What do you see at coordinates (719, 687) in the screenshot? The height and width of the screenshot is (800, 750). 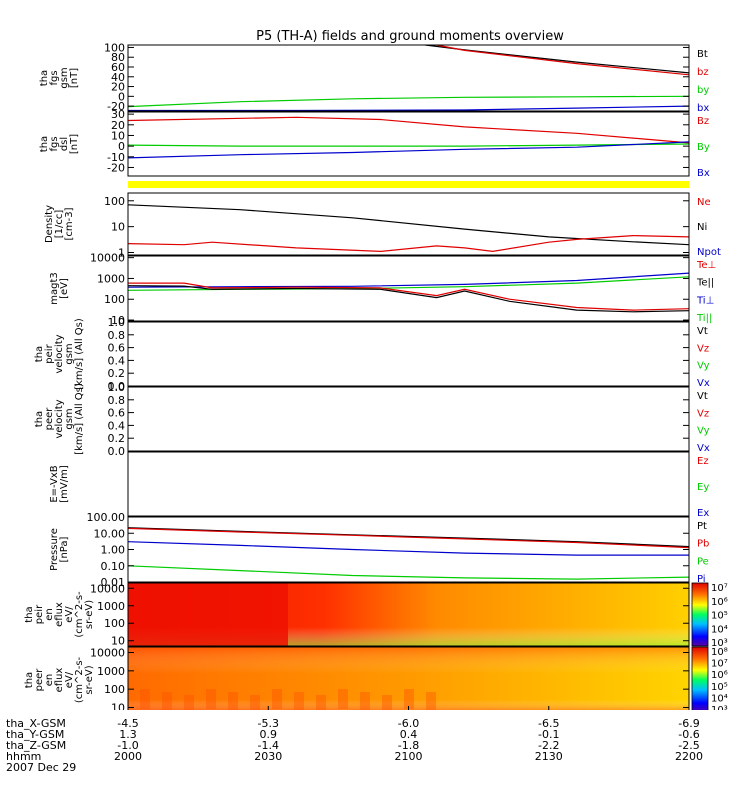 I see `colorbar-tick-label: 10⁵` at bounding box center [719, 687].